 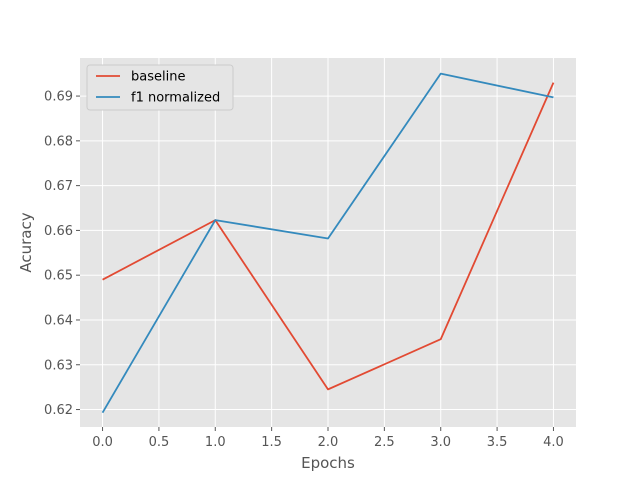 I want to click on y-tick-label: 0.64, so click(x=58, y=320).